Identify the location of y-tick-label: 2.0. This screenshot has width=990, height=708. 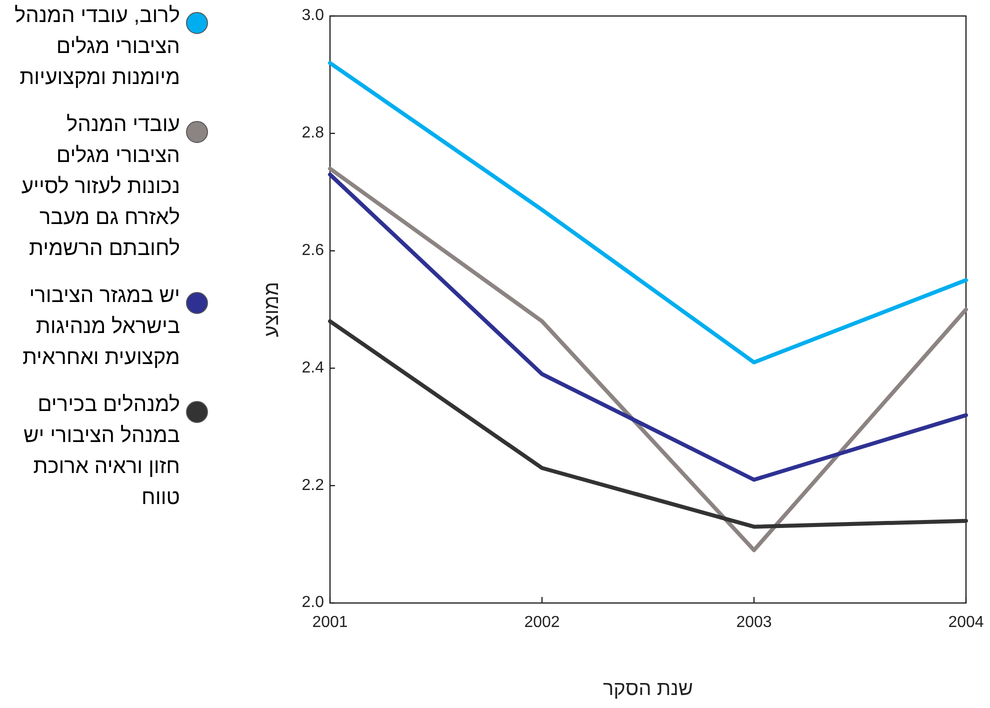
(313, 603).